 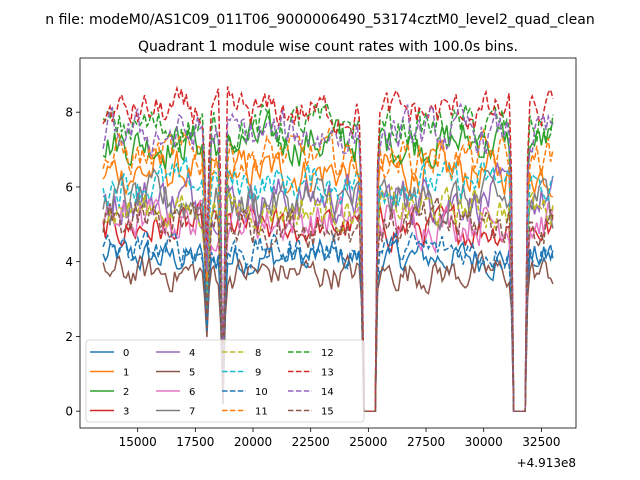 What do you see at coordinates (368, 442) in the screenshot?
I see `x-tick-label: 25000` at bounding box center [368, 442].